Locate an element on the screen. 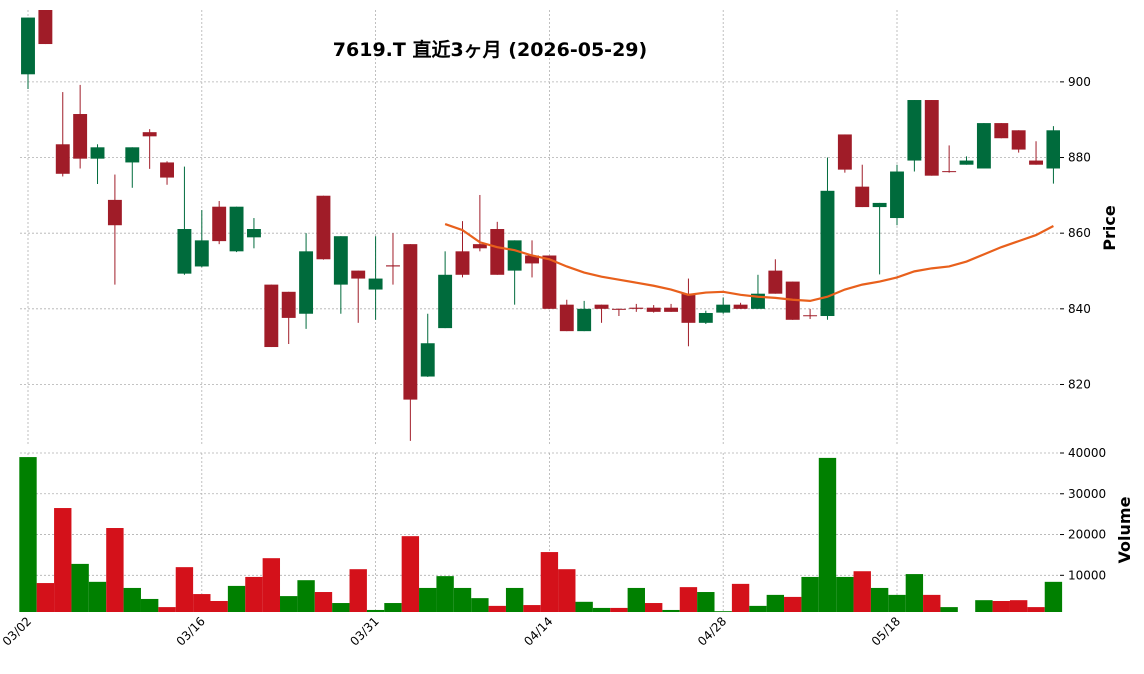  x-tick-label: 04/28 is located at coordinates (712, 631).